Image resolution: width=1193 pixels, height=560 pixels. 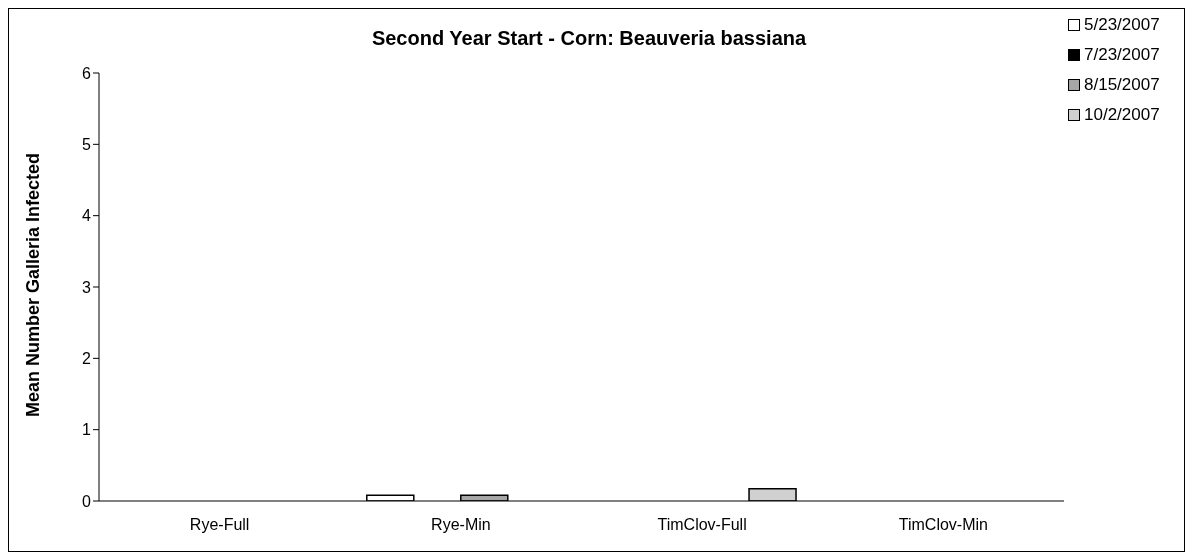 I want to click on y-tick-label: 0, so click(x=87, y=501).